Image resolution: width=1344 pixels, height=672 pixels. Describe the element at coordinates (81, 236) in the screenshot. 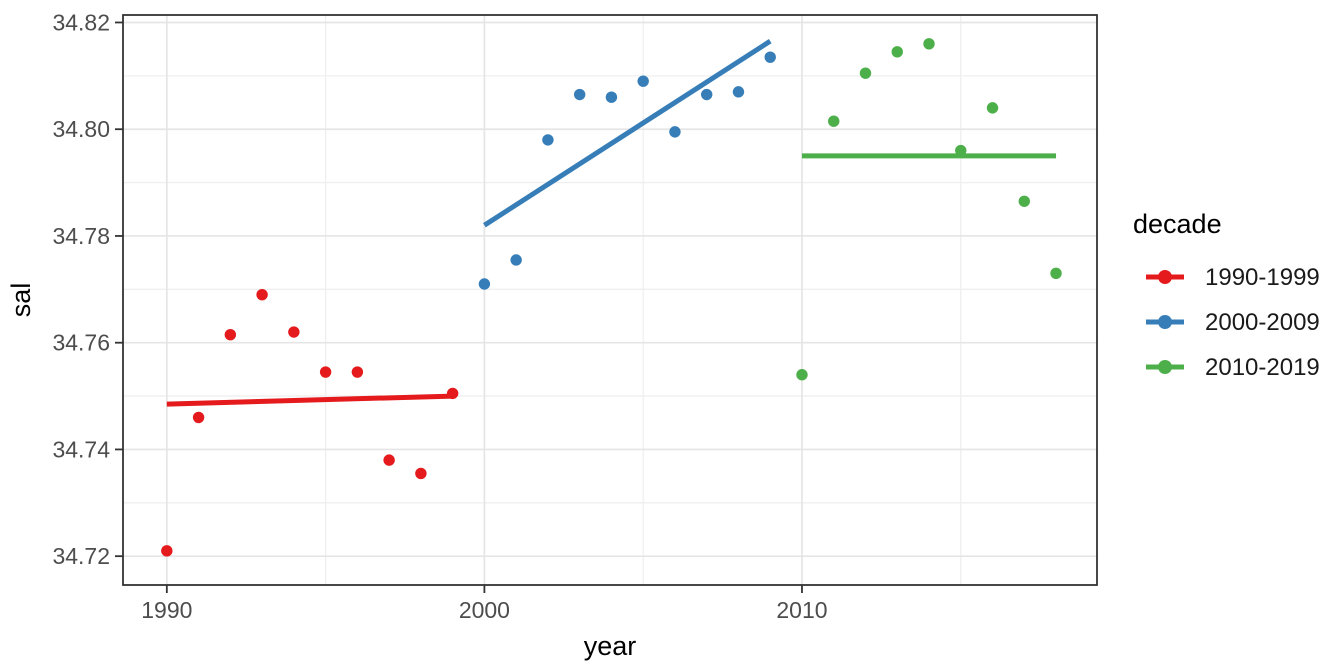

I see `y-tick-label: 34.78` at that location.